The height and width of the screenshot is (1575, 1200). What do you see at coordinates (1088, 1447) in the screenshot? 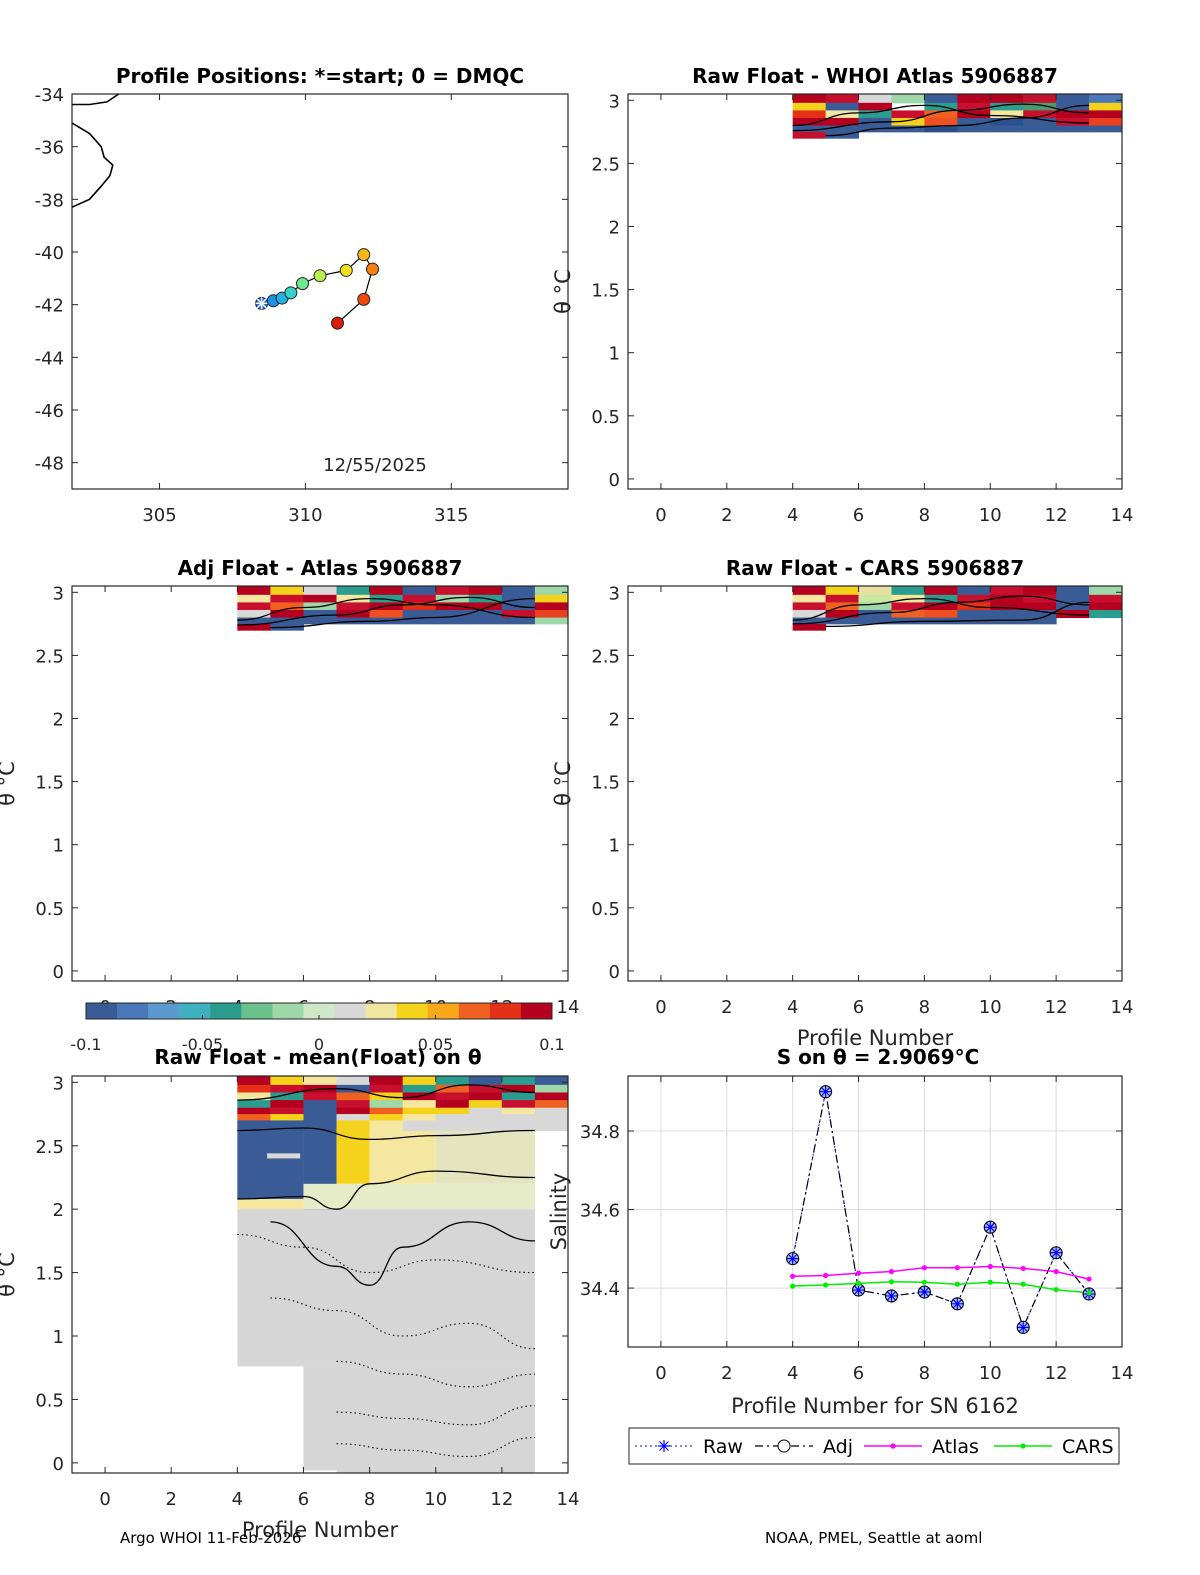
I see `legend-label-cars: CARS` at bounding box center [1088, 1447].